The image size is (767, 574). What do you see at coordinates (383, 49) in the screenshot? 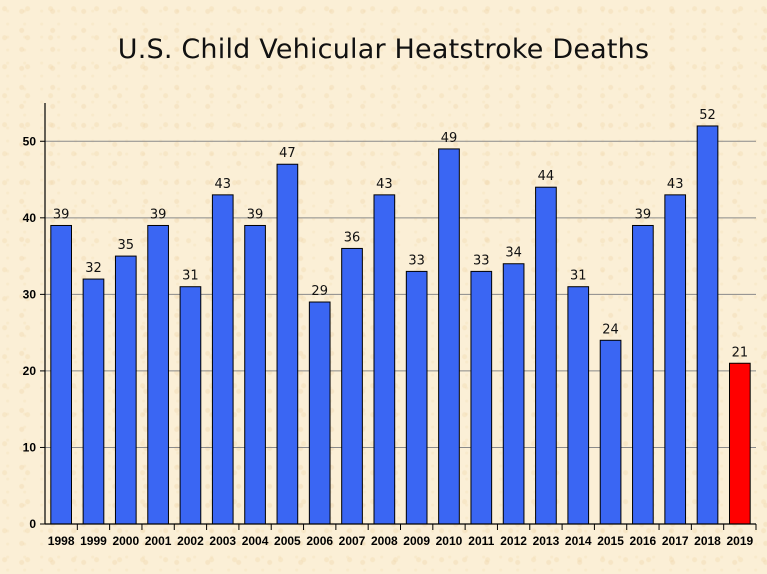
I see `chart-title: U.S. Child Vehicular Heatstroke Deaths` at bounding box center [383, 49].